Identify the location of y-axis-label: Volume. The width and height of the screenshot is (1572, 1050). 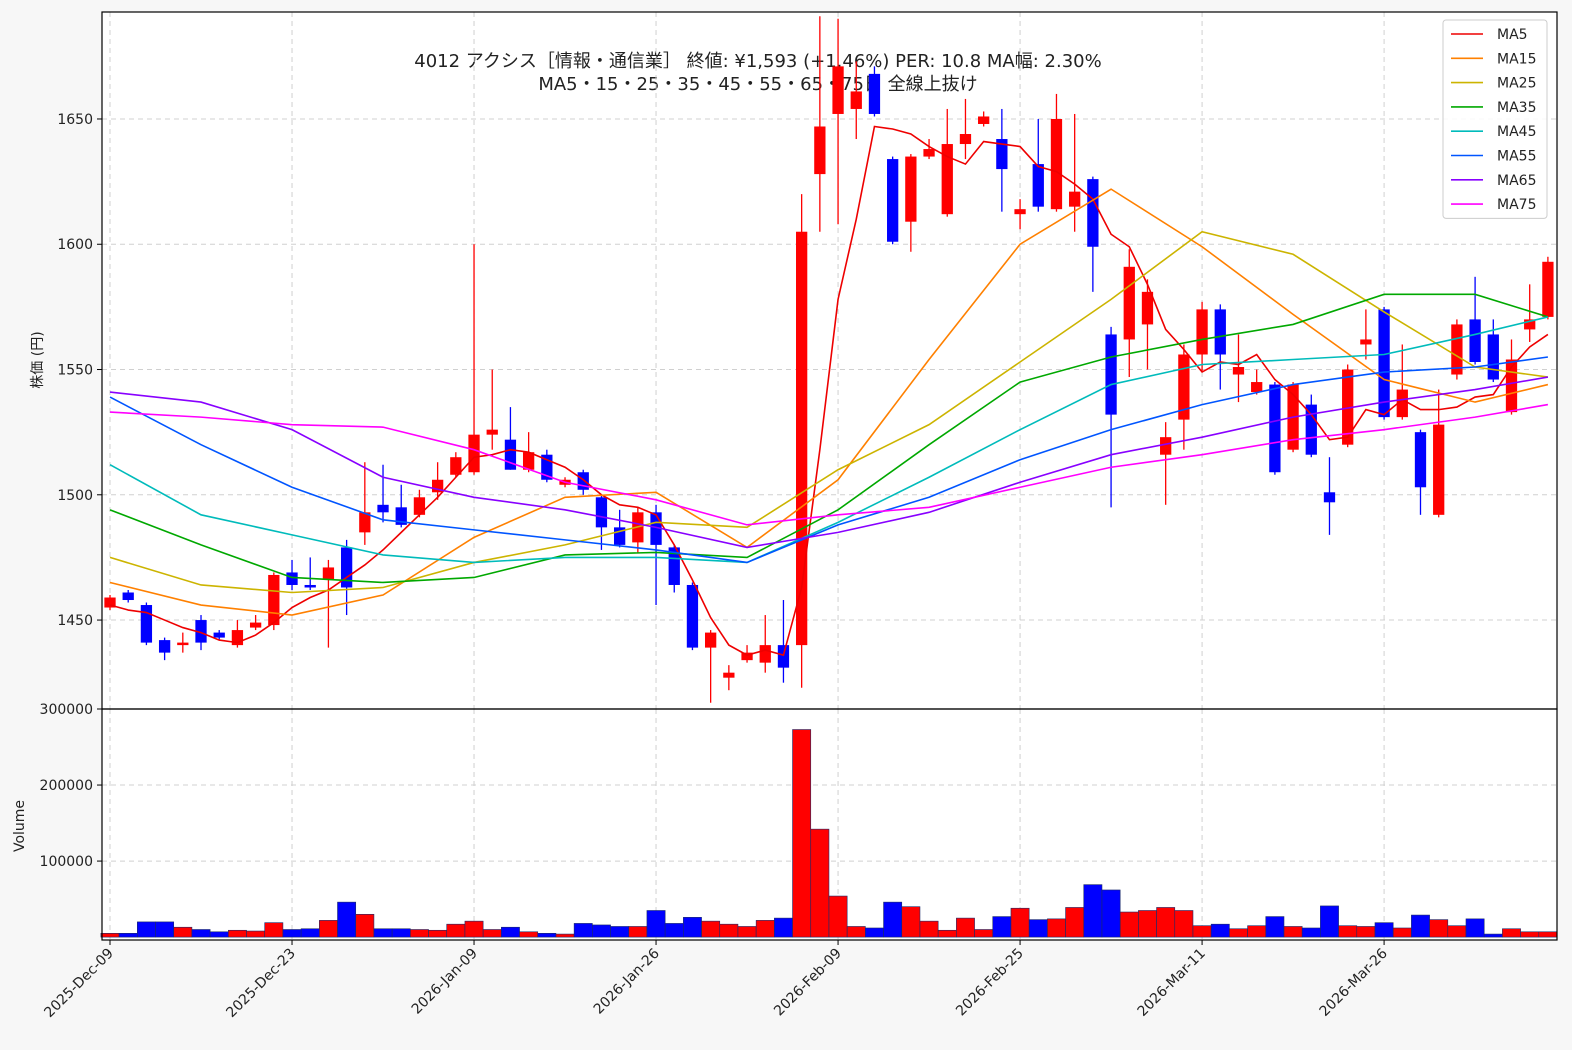
(20, 826).